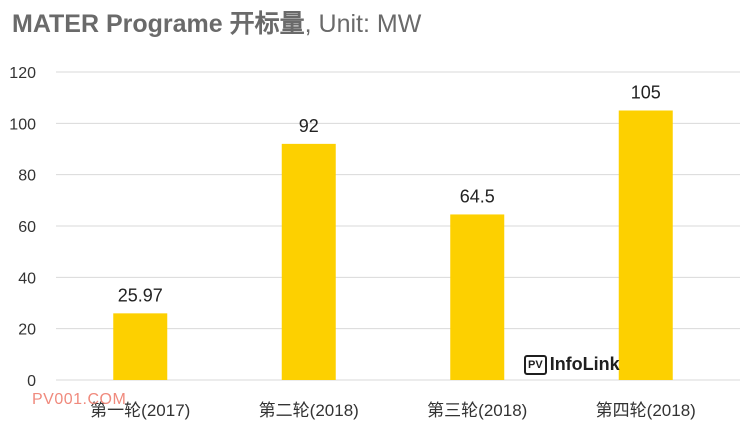  Describe the element at coordinates (535, 364) in the screenshot. I see `pv-logo-icon: PV` at that location.